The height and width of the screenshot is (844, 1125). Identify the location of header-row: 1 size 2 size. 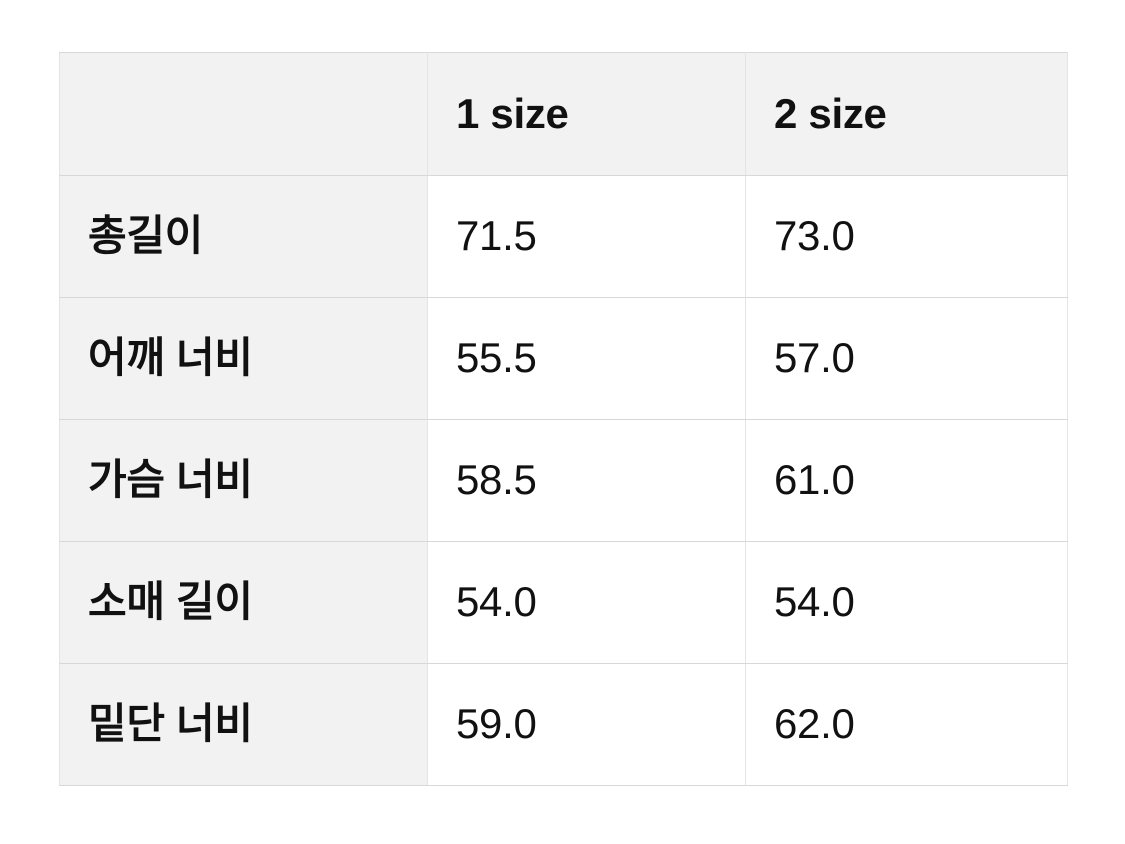
(563, 114).